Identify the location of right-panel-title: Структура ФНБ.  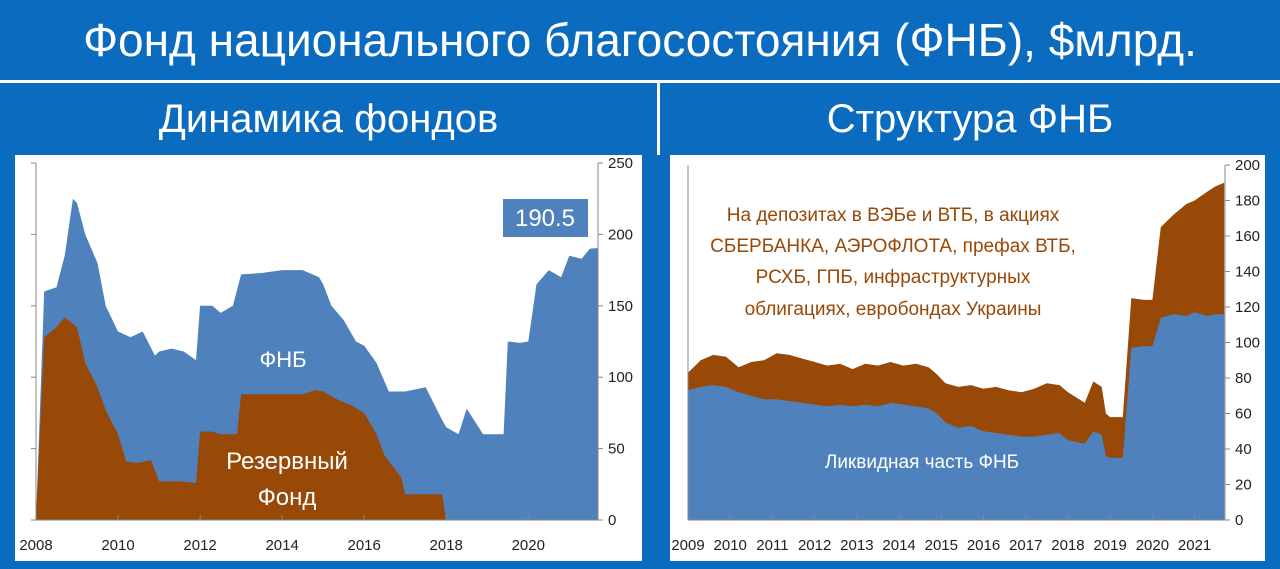
(970, 119).